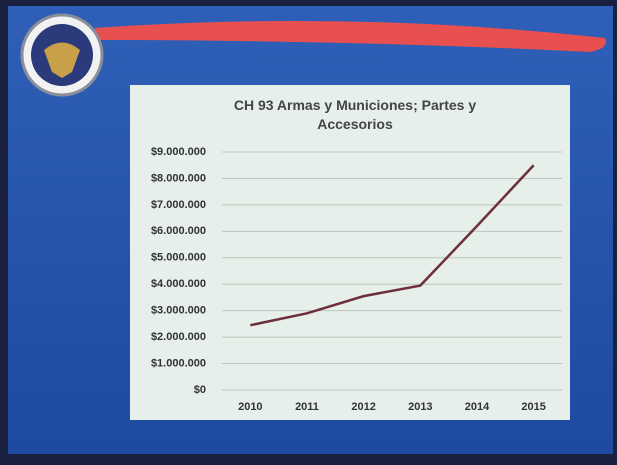 Image resolution: width=617 pixels, height=465 pixels. Describe the element at coordinates (420, 407) in the screenshot. I see `x-tick-label: 2013` at that location.